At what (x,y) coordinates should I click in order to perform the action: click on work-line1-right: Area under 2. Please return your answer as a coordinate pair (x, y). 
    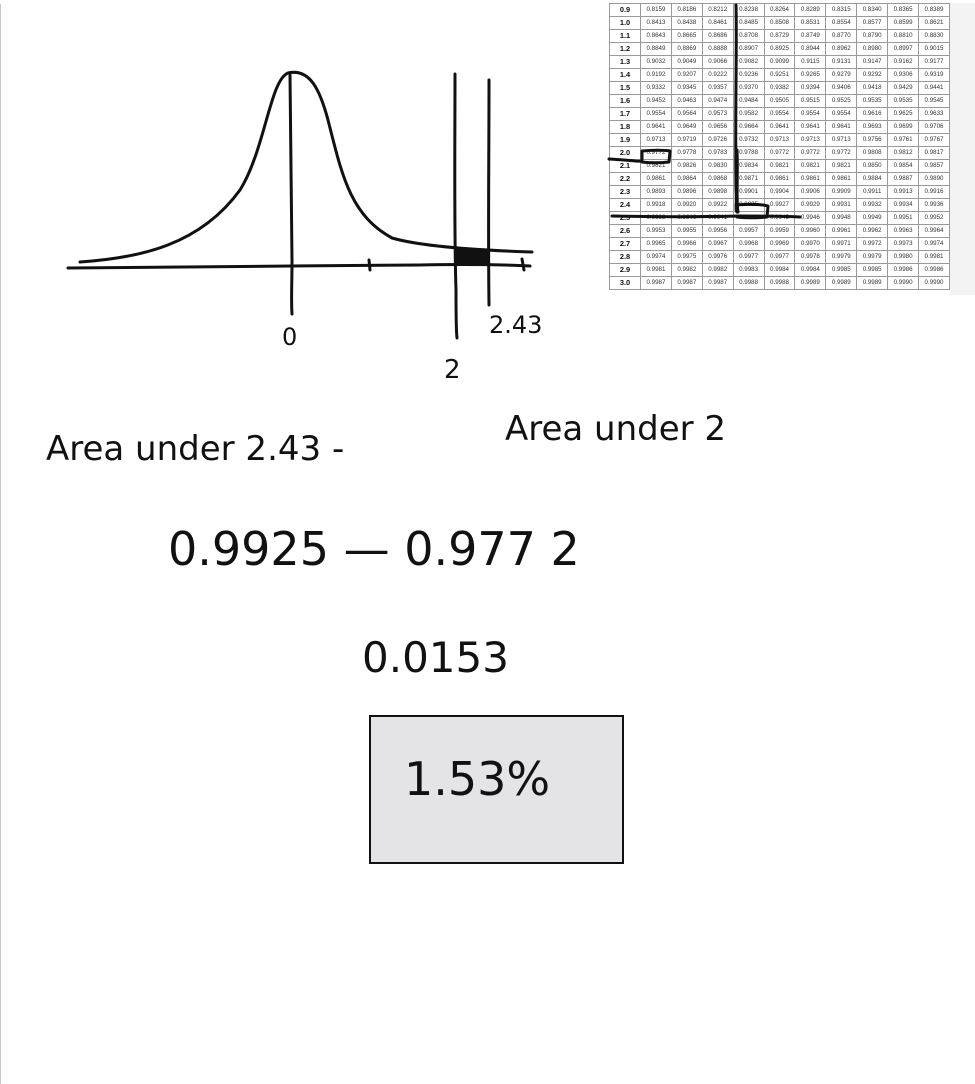
    Looking at the image, I should click on (615, 429).